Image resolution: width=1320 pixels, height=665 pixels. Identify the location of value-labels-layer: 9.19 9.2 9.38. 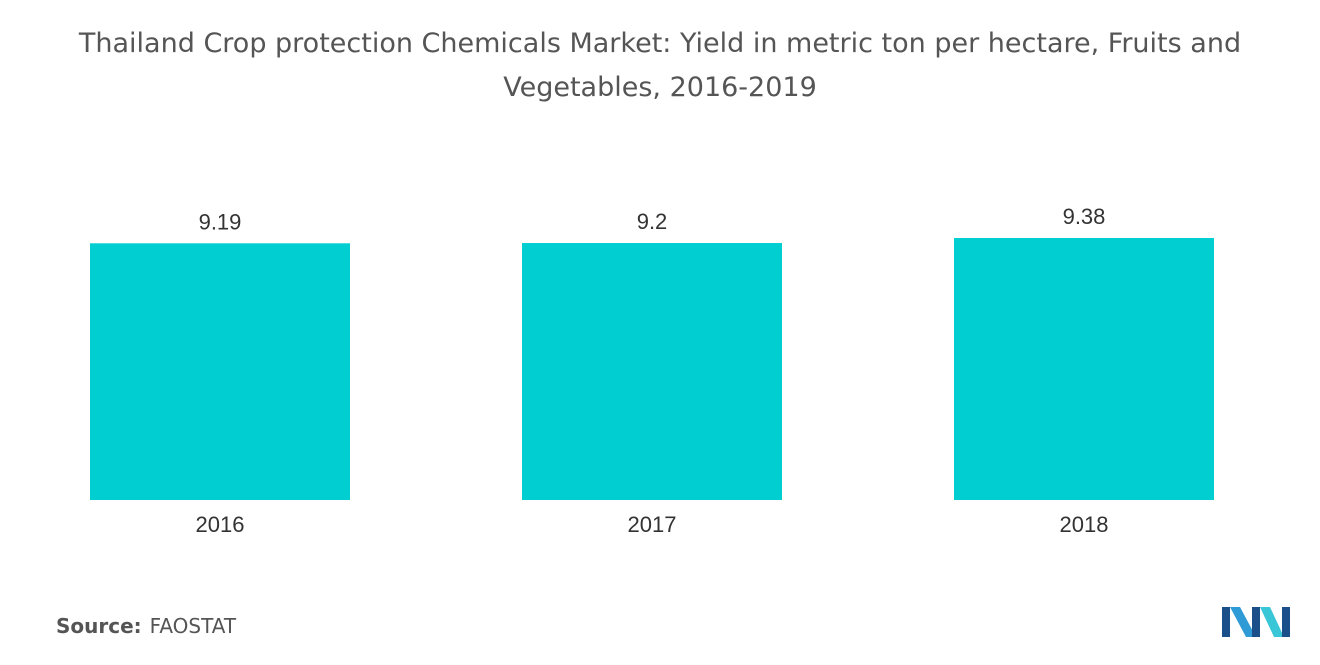
(652, 219).